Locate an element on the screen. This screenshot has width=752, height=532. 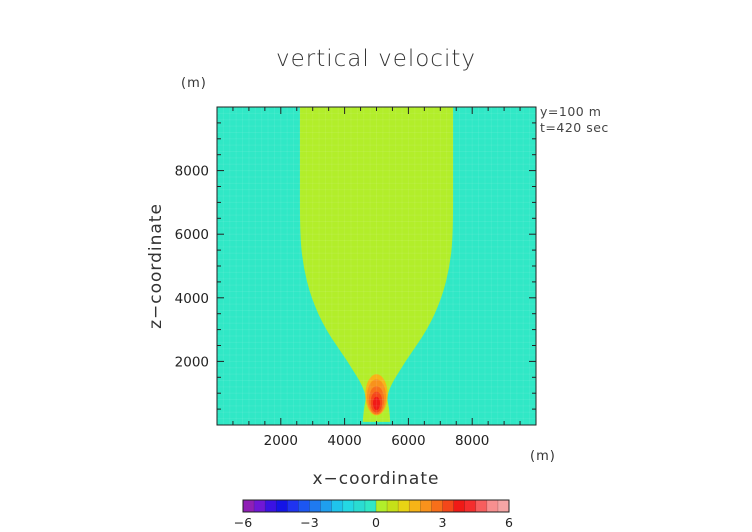
x-tick-label: 8000 is located at coordinates (472, 441).